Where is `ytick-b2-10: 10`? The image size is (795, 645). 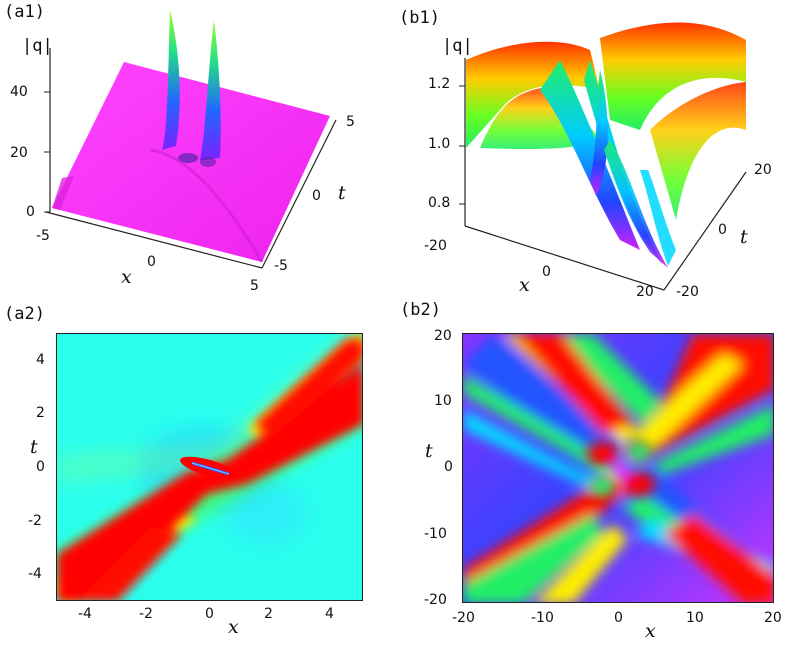 ytick-b2-10: 10 is located at coordinates (443, 401).